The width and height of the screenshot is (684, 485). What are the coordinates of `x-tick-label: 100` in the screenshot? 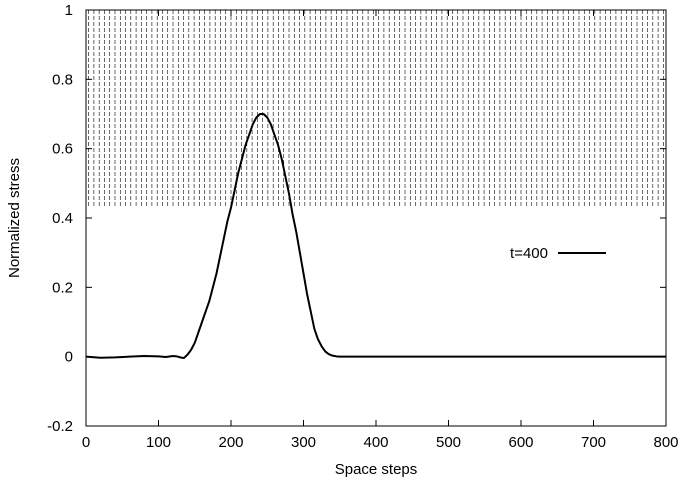 It's located at (158, 442).